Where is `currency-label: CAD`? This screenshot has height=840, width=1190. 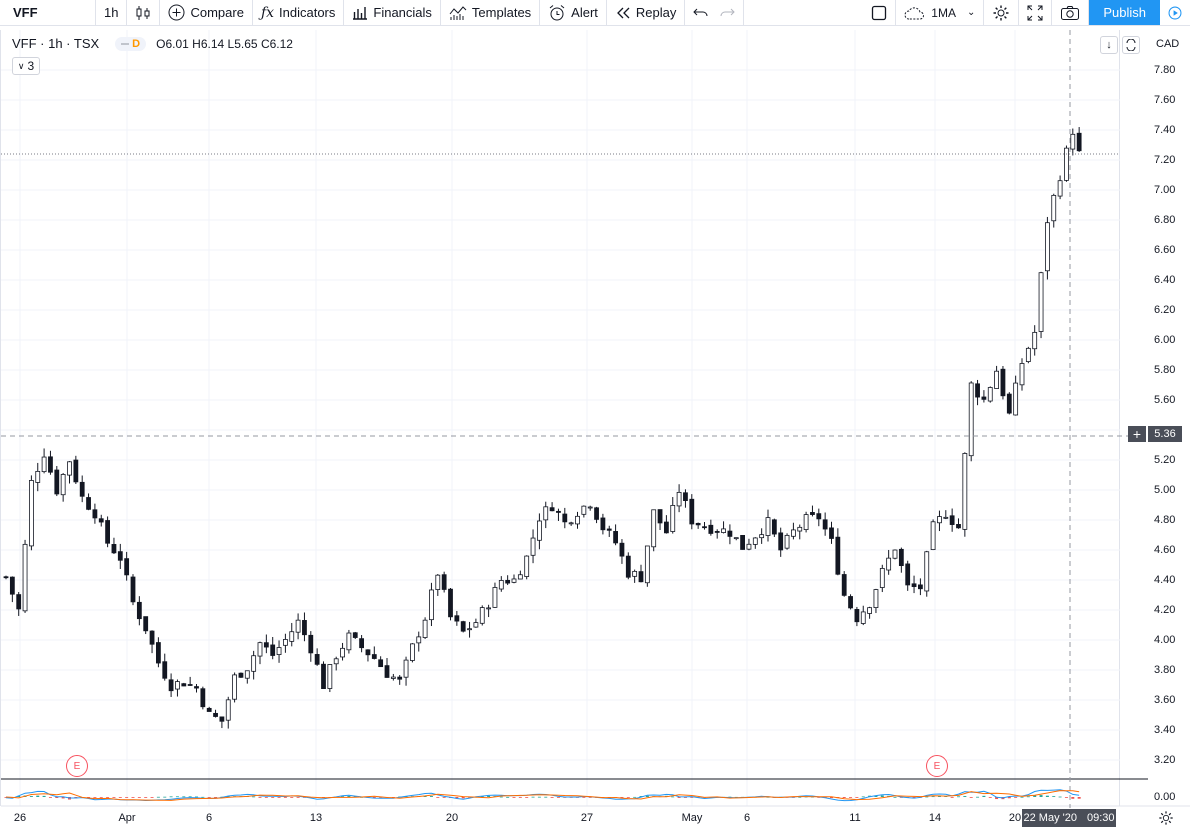 currency-label: CAD is located at coordinates (1168, 44).